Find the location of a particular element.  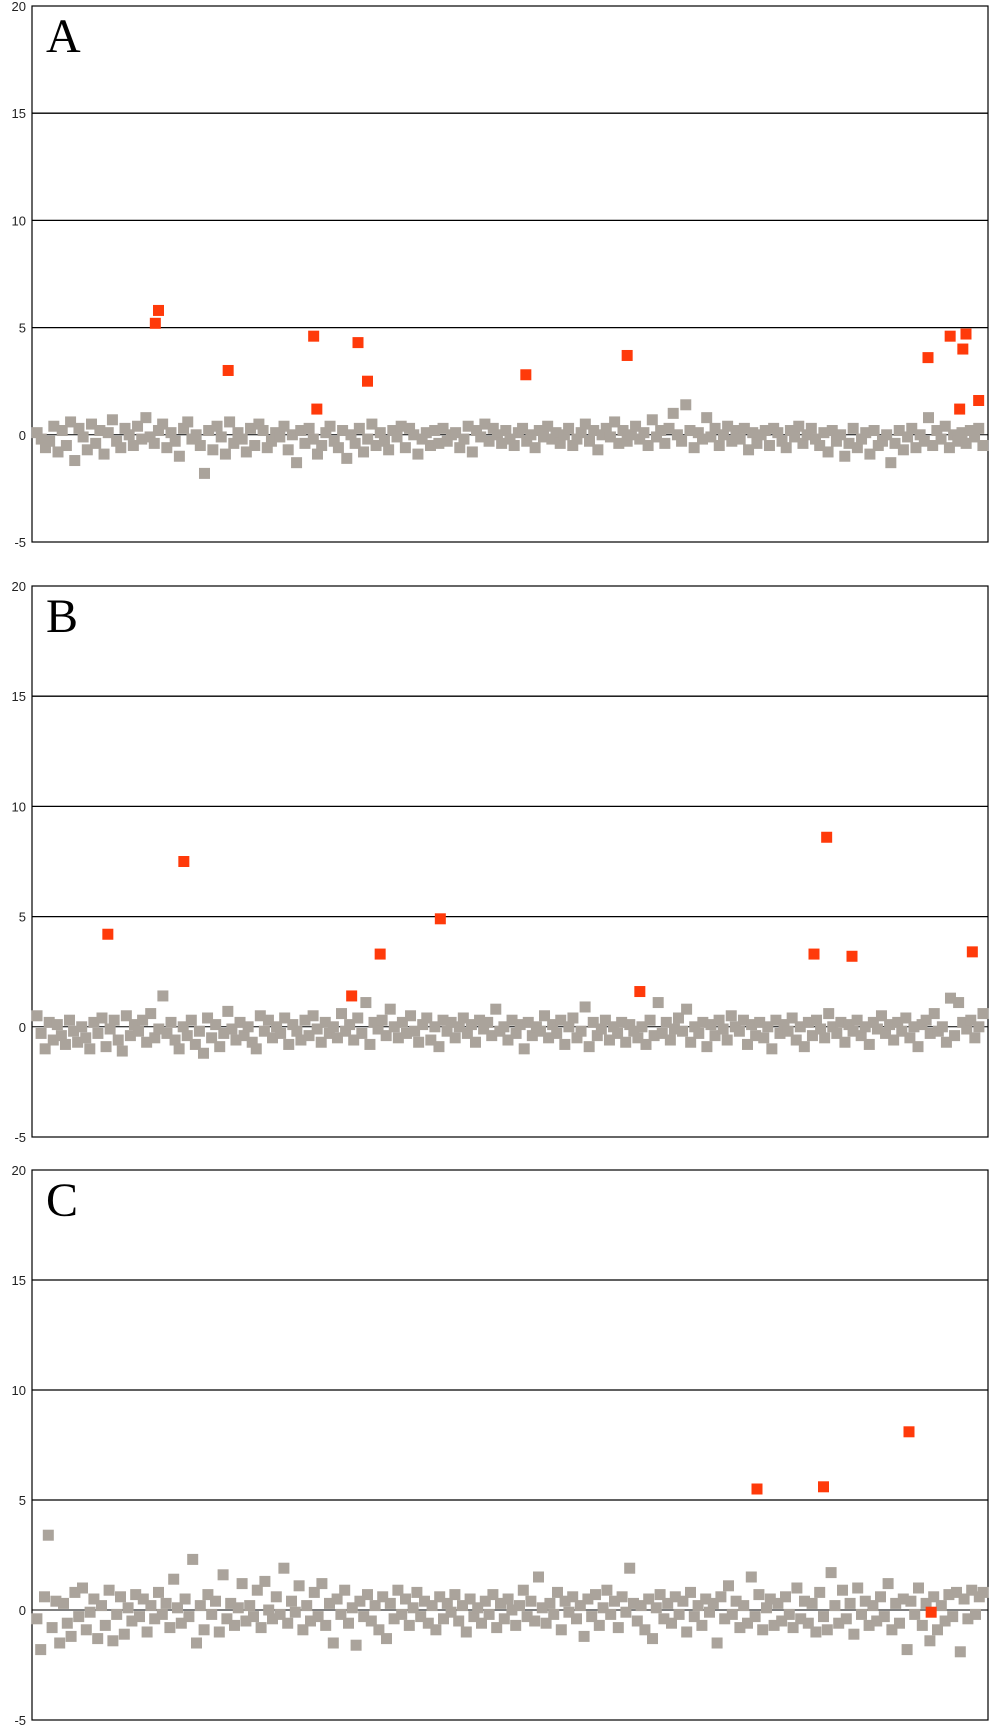

y-tick-label-2-5: 20 is located at coordinates (19, 1170).